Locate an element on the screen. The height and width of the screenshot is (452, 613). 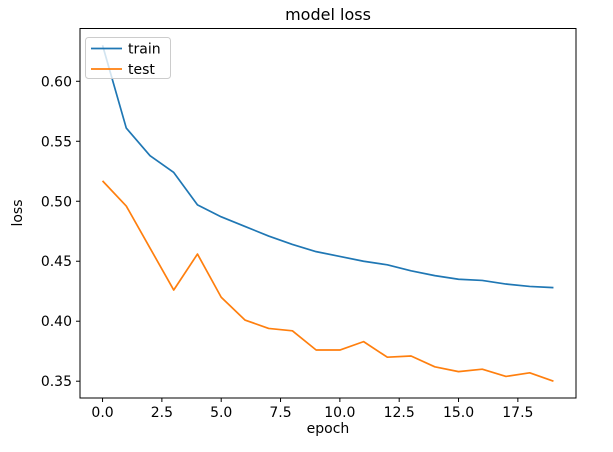
y-tick-label: 0.40 is located at coordinates (56, 322).